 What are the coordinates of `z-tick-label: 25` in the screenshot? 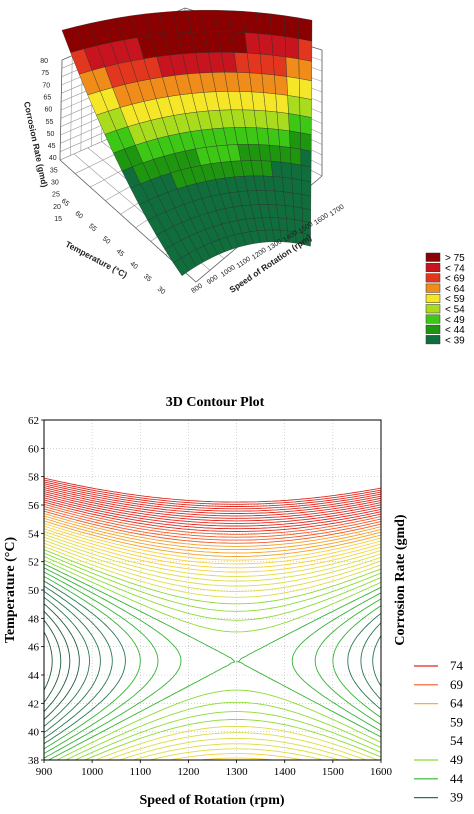 It's located at (56, 195).